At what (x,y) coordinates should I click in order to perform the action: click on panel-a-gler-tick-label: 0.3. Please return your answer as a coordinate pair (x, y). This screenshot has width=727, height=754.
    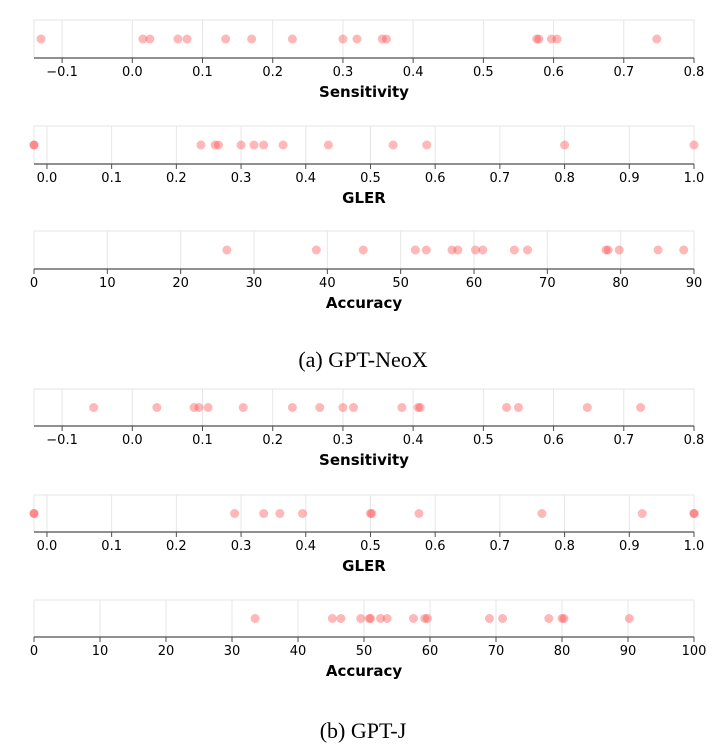
    Looking at the image, I should click on (241, 178).